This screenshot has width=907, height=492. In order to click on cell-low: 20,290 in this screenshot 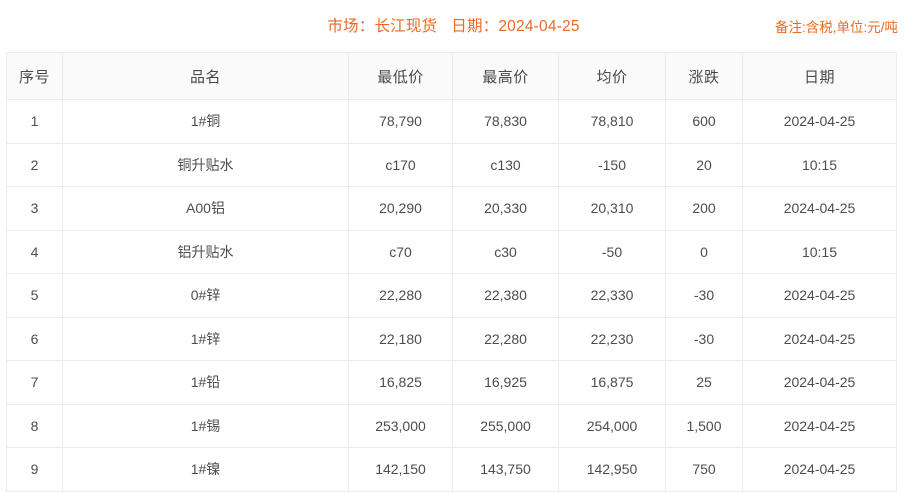, I will do `click(400, 208)`.